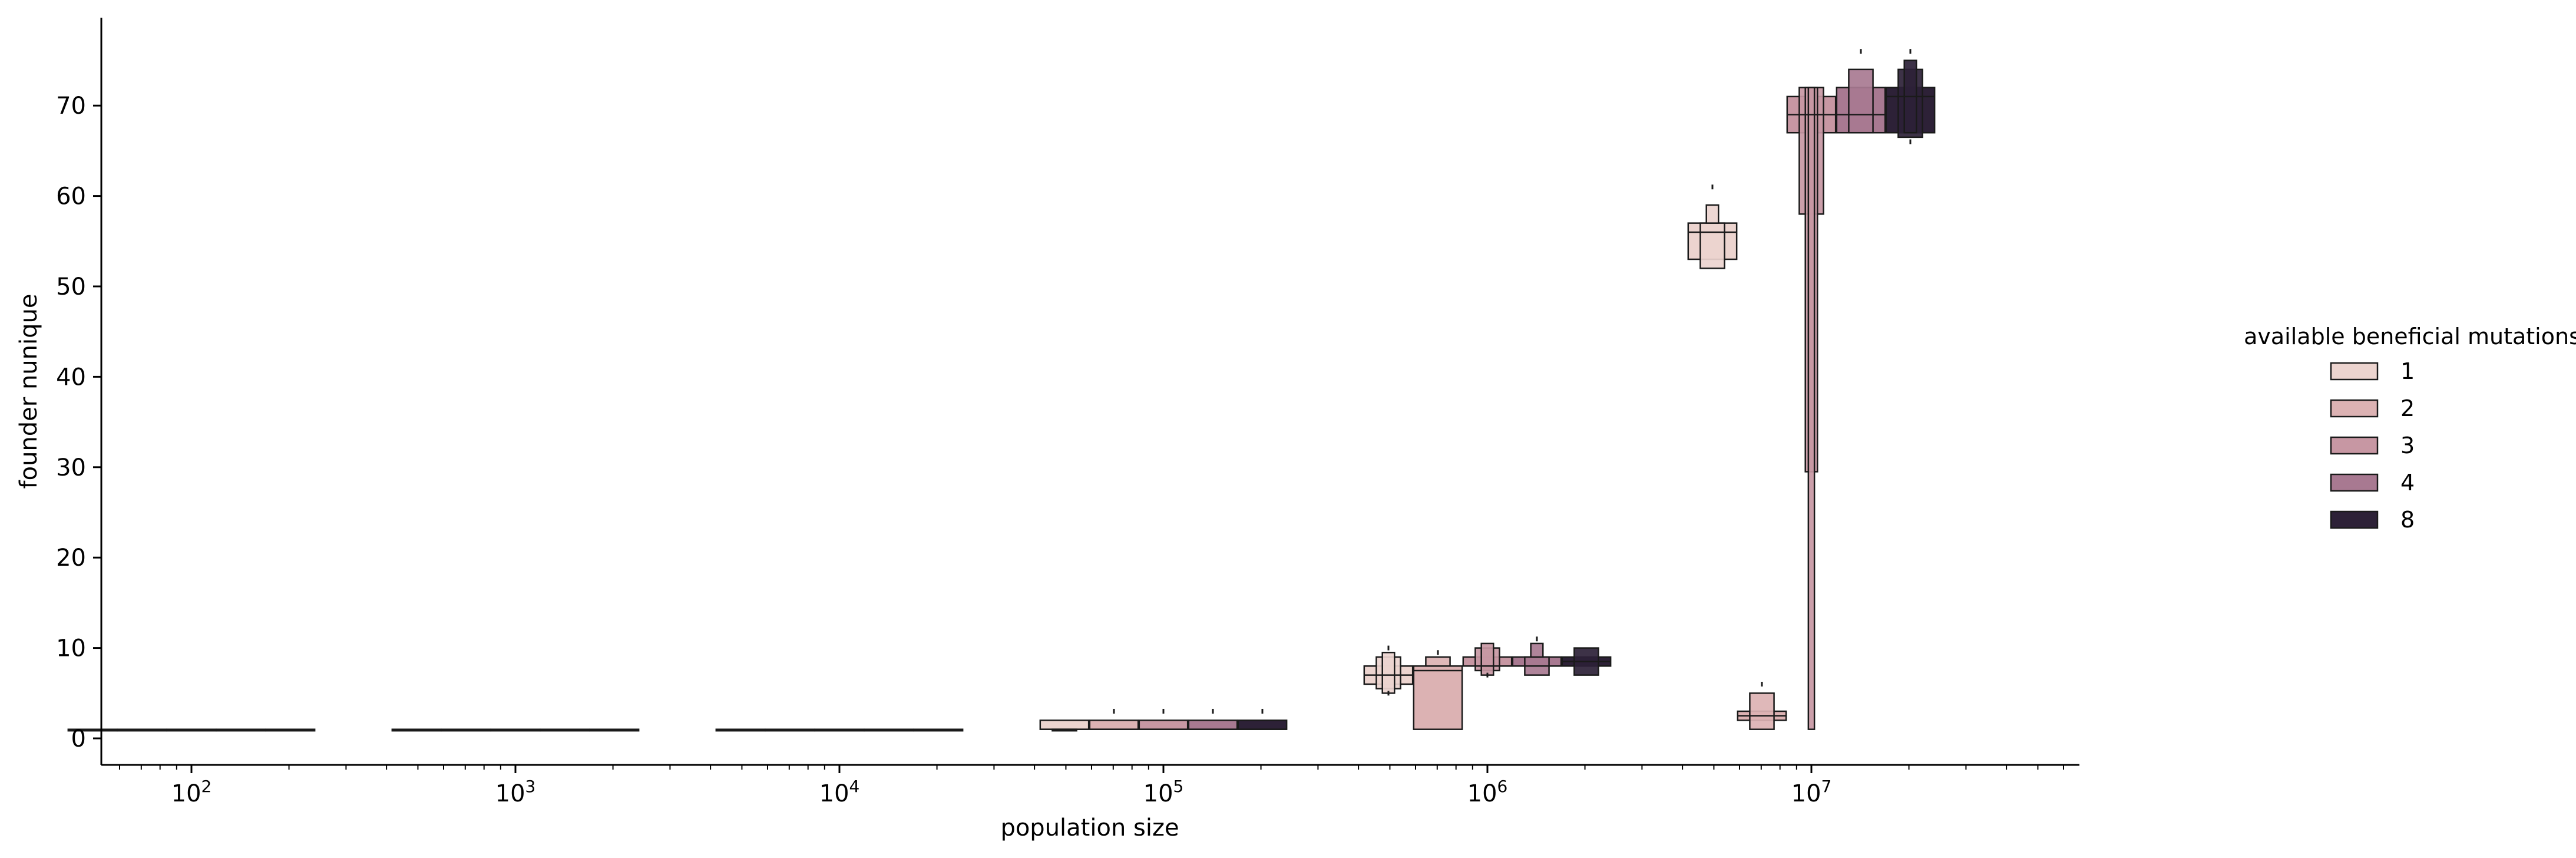 The image size is (2576, 858). Describe the element at coordinates (28, 391) in the screenshot. I see `y-axis-label: founder nunique` at that location.